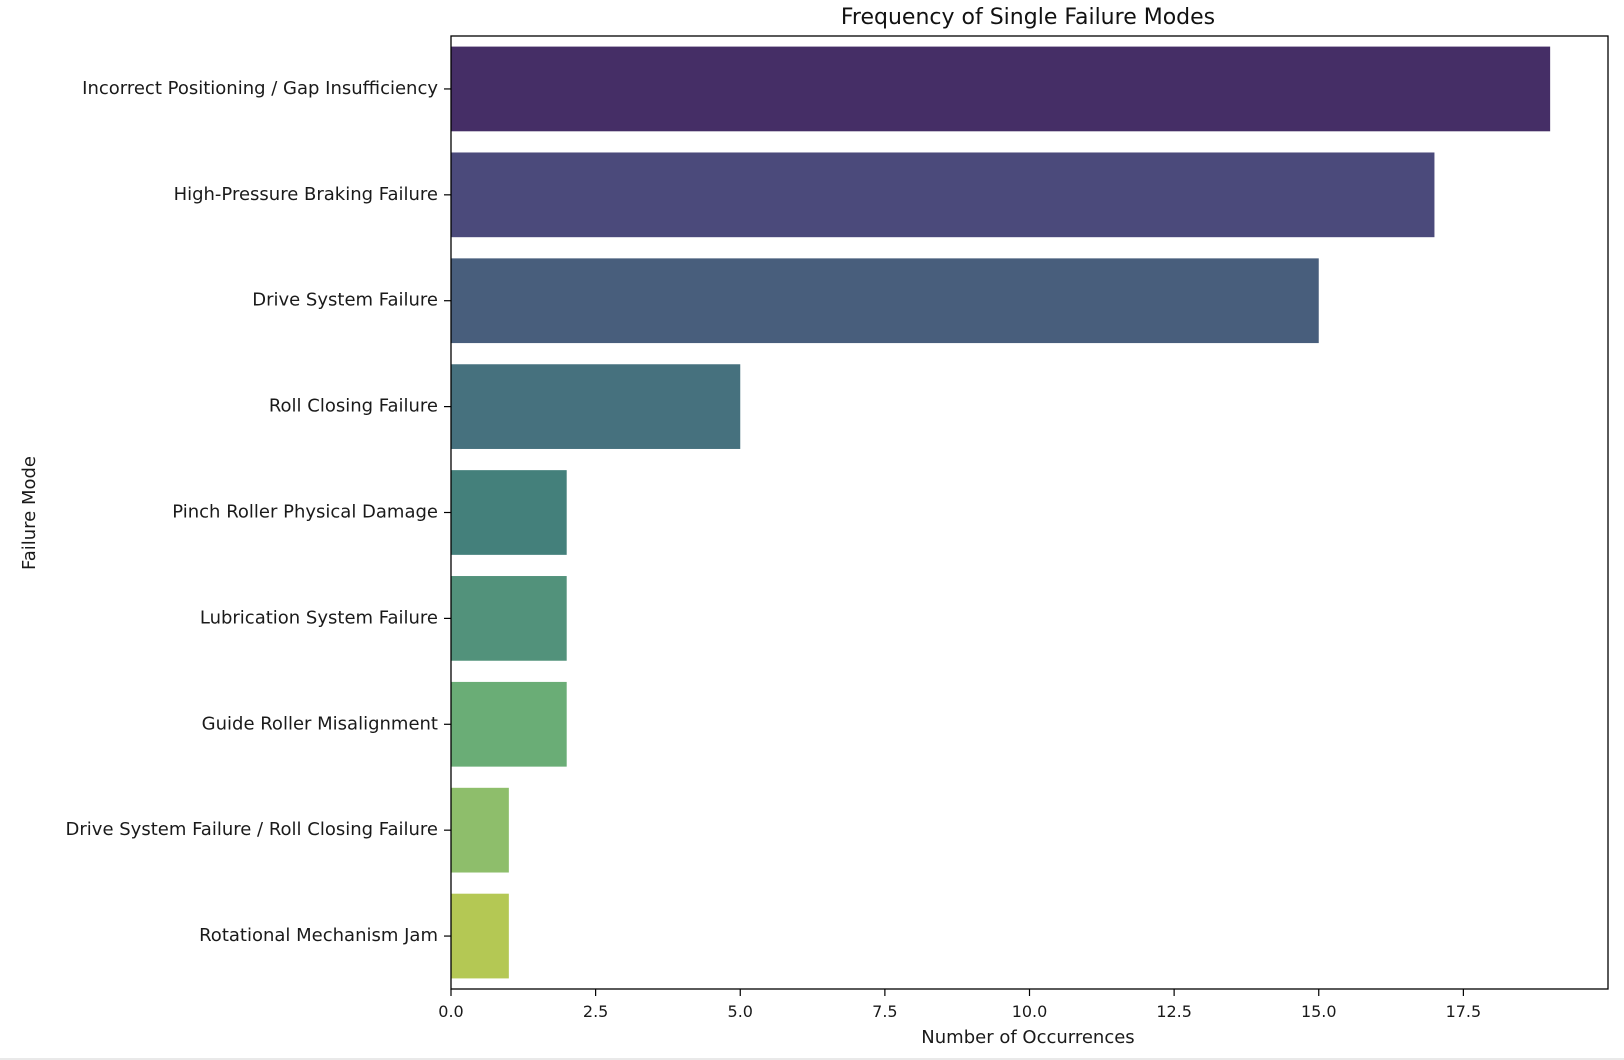 The image size is (1624, 1060). What do you see at coordinates (29, 513) in the screenshot?
I see `y-axis-label: Failure Mode` at bounding box center [29, 513].